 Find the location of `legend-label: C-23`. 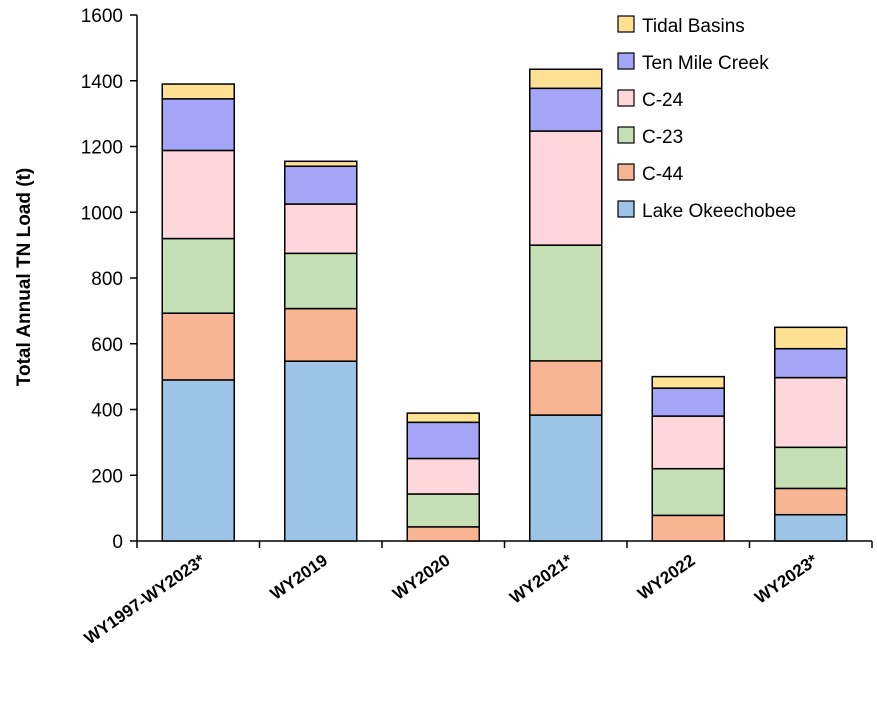

legend-label: C-23 is located at coordinates (662, 137).